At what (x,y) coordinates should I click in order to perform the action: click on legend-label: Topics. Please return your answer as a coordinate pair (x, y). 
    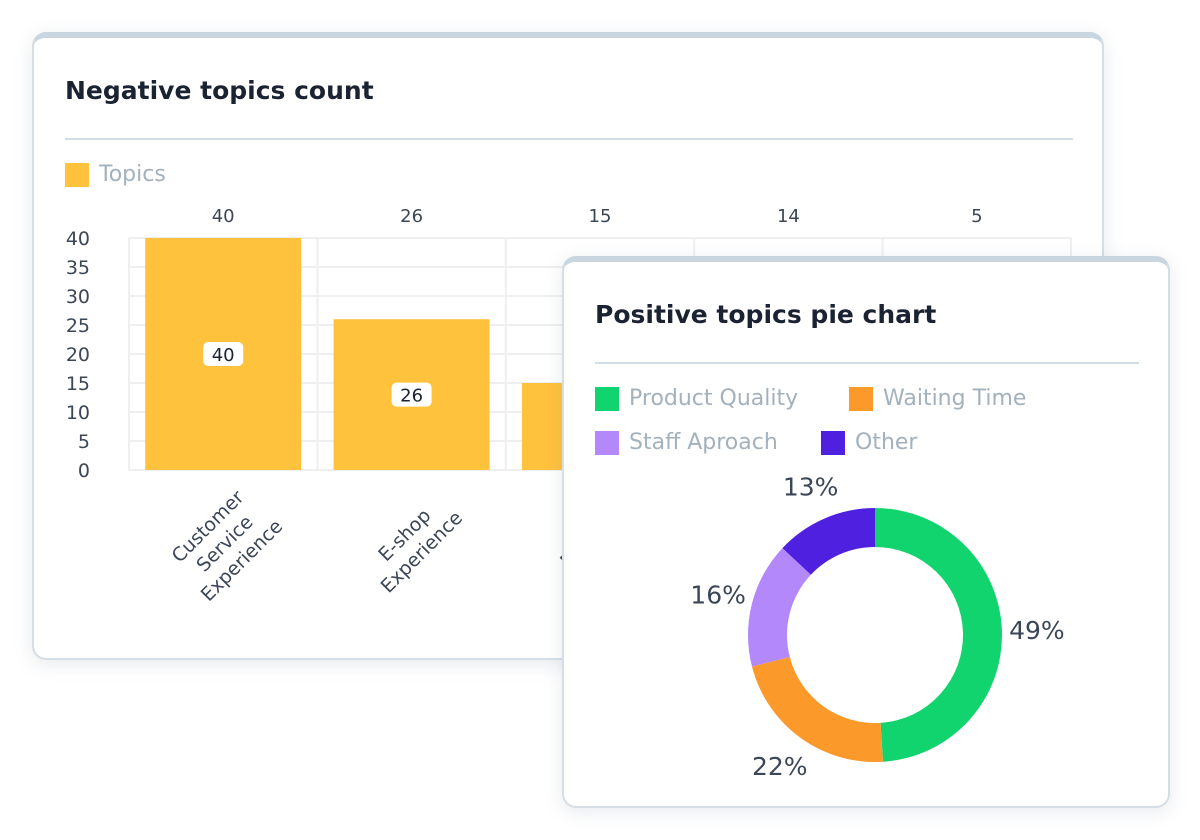
    Looking at the image, I should click on (132, 174).